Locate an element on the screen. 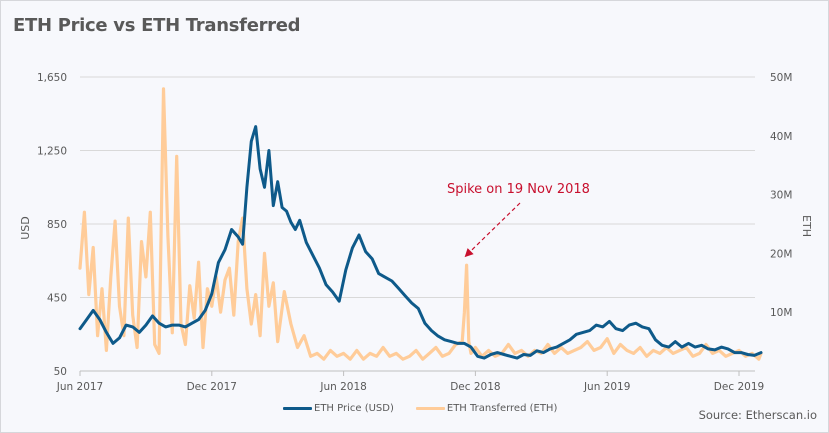 Image resolution: width=829 pixels, height=433 pixels. x-tick-label: Dec 2019 is located at coordinates (739, 387).